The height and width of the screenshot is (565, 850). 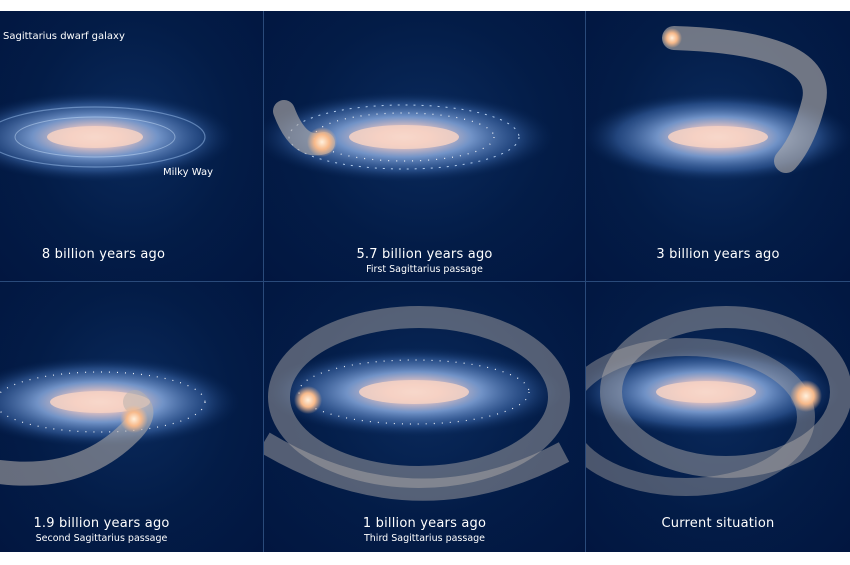 What do you see at coordinates (718, 523) in the screenshot?
I see `panel-caption: Current situation` at bounding box center [718, 523].